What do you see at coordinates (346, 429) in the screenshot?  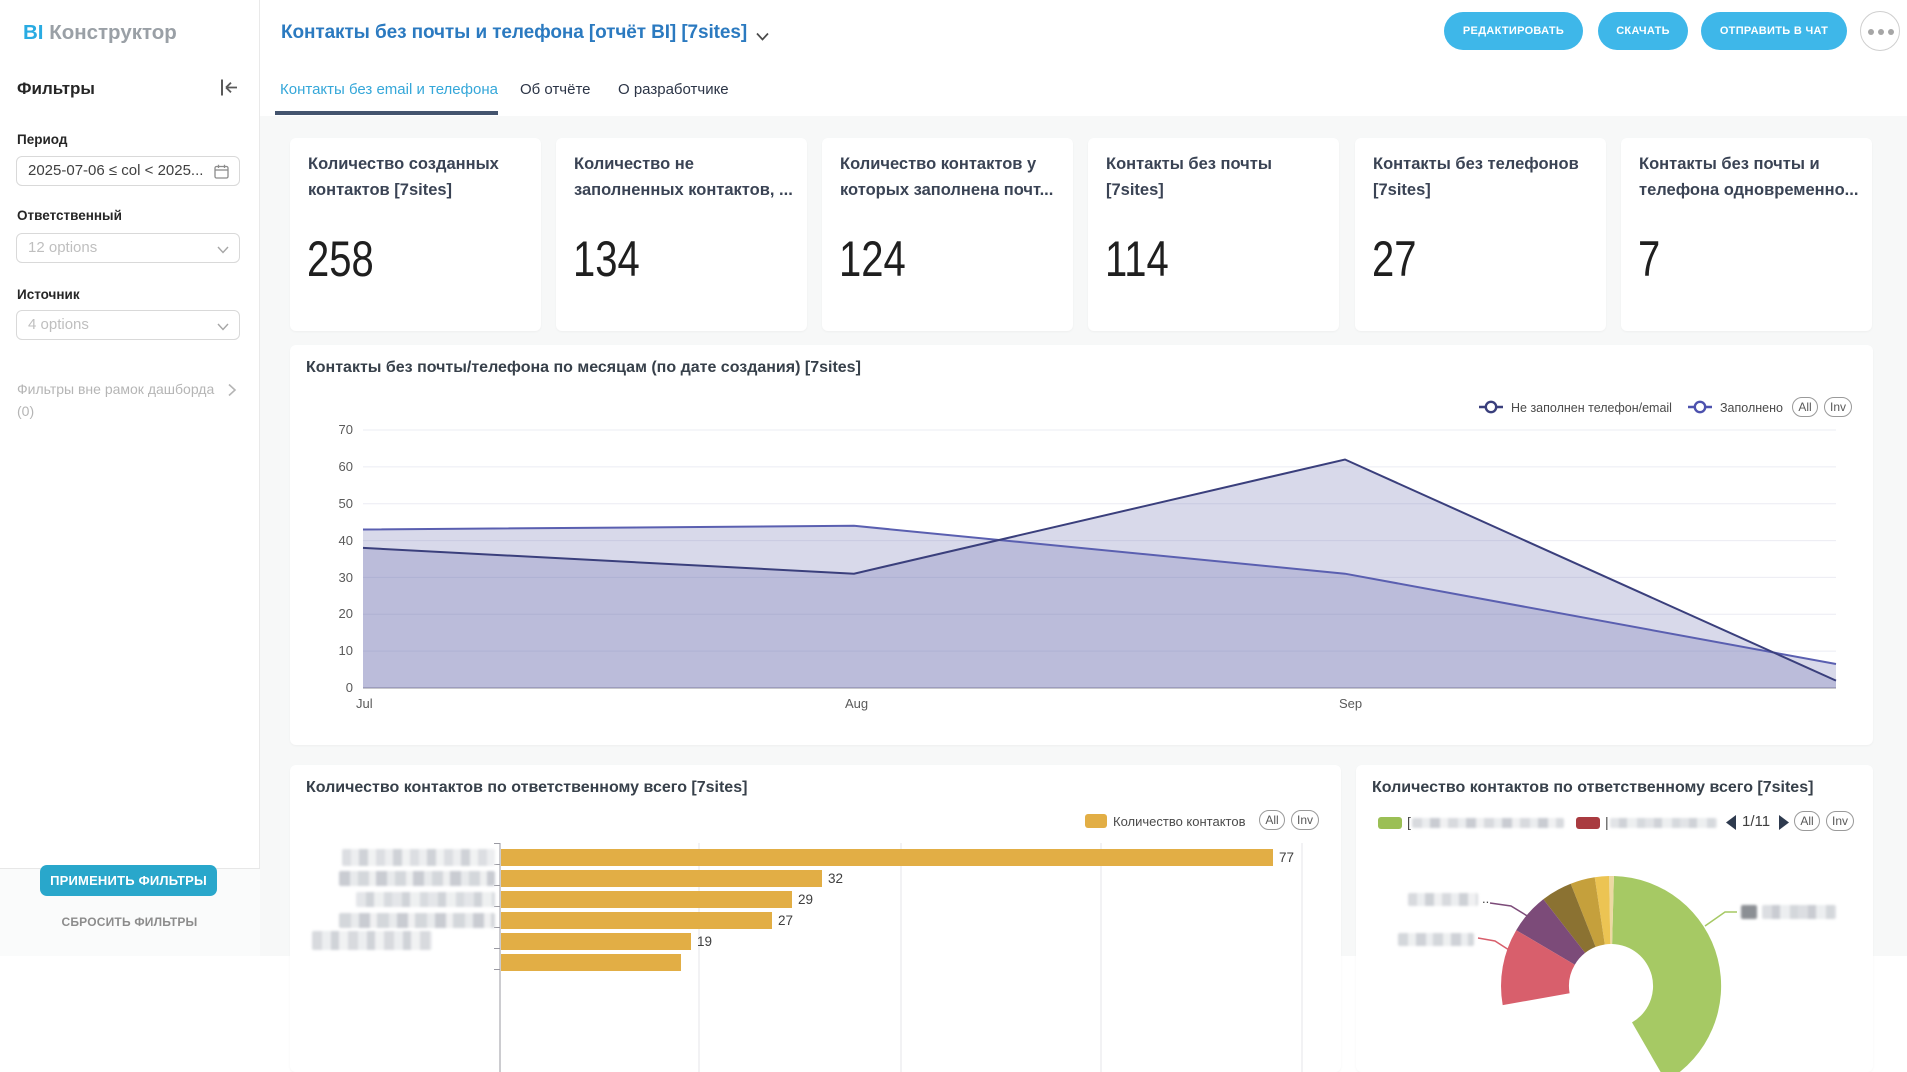 I see `svg-text: 70` at bounding box center [346, 429].